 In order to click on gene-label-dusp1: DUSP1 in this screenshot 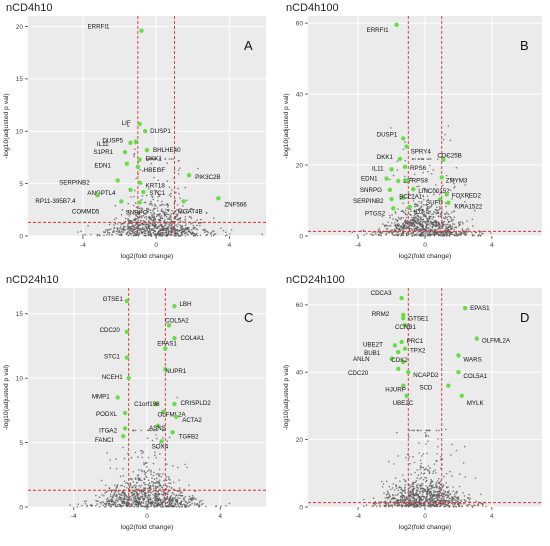, I will do `click(160, 131)`.